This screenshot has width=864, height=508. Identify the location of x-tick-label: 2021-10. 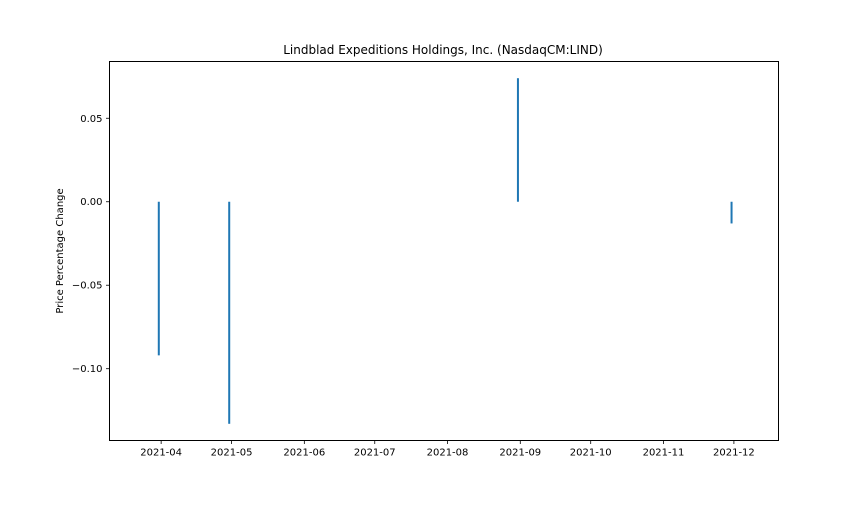
(591, 453).